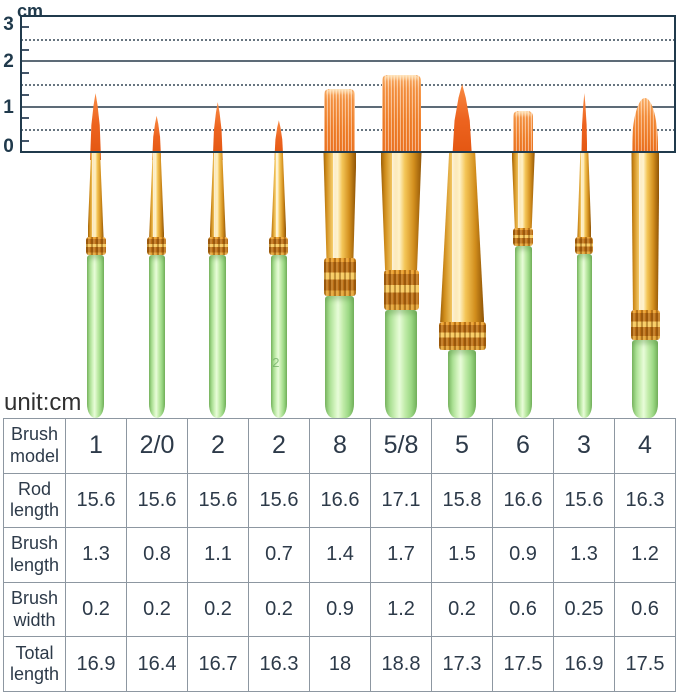 Image resolution: width=679 pixels, height=694 pixels. Describe the element at coordinates (523, 446) in the screenshot. I see `cell-brush-model-col8: 6` at that location.